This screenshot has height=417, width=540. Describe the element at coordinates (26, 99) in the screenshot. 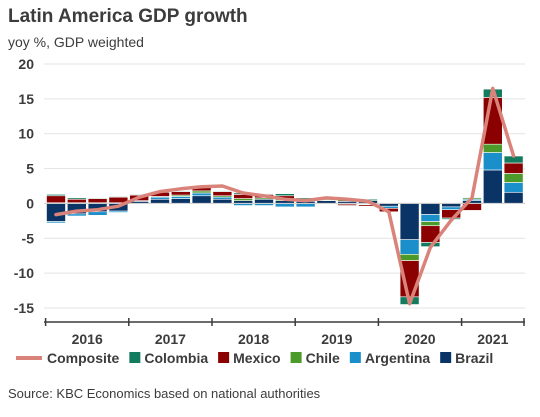

I see `y-tick-label: 15` at that location.